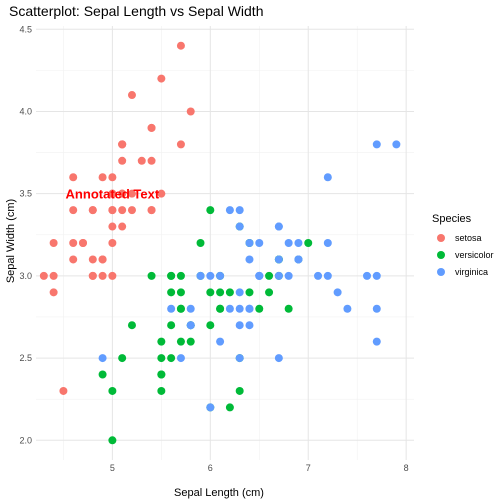 The width and height of the screenshot is (504, 504). What do you see at coordinates (471, 272) in the screenshot?
I see `legend-label-virginica: virginica` at bounding box center [471, 272].